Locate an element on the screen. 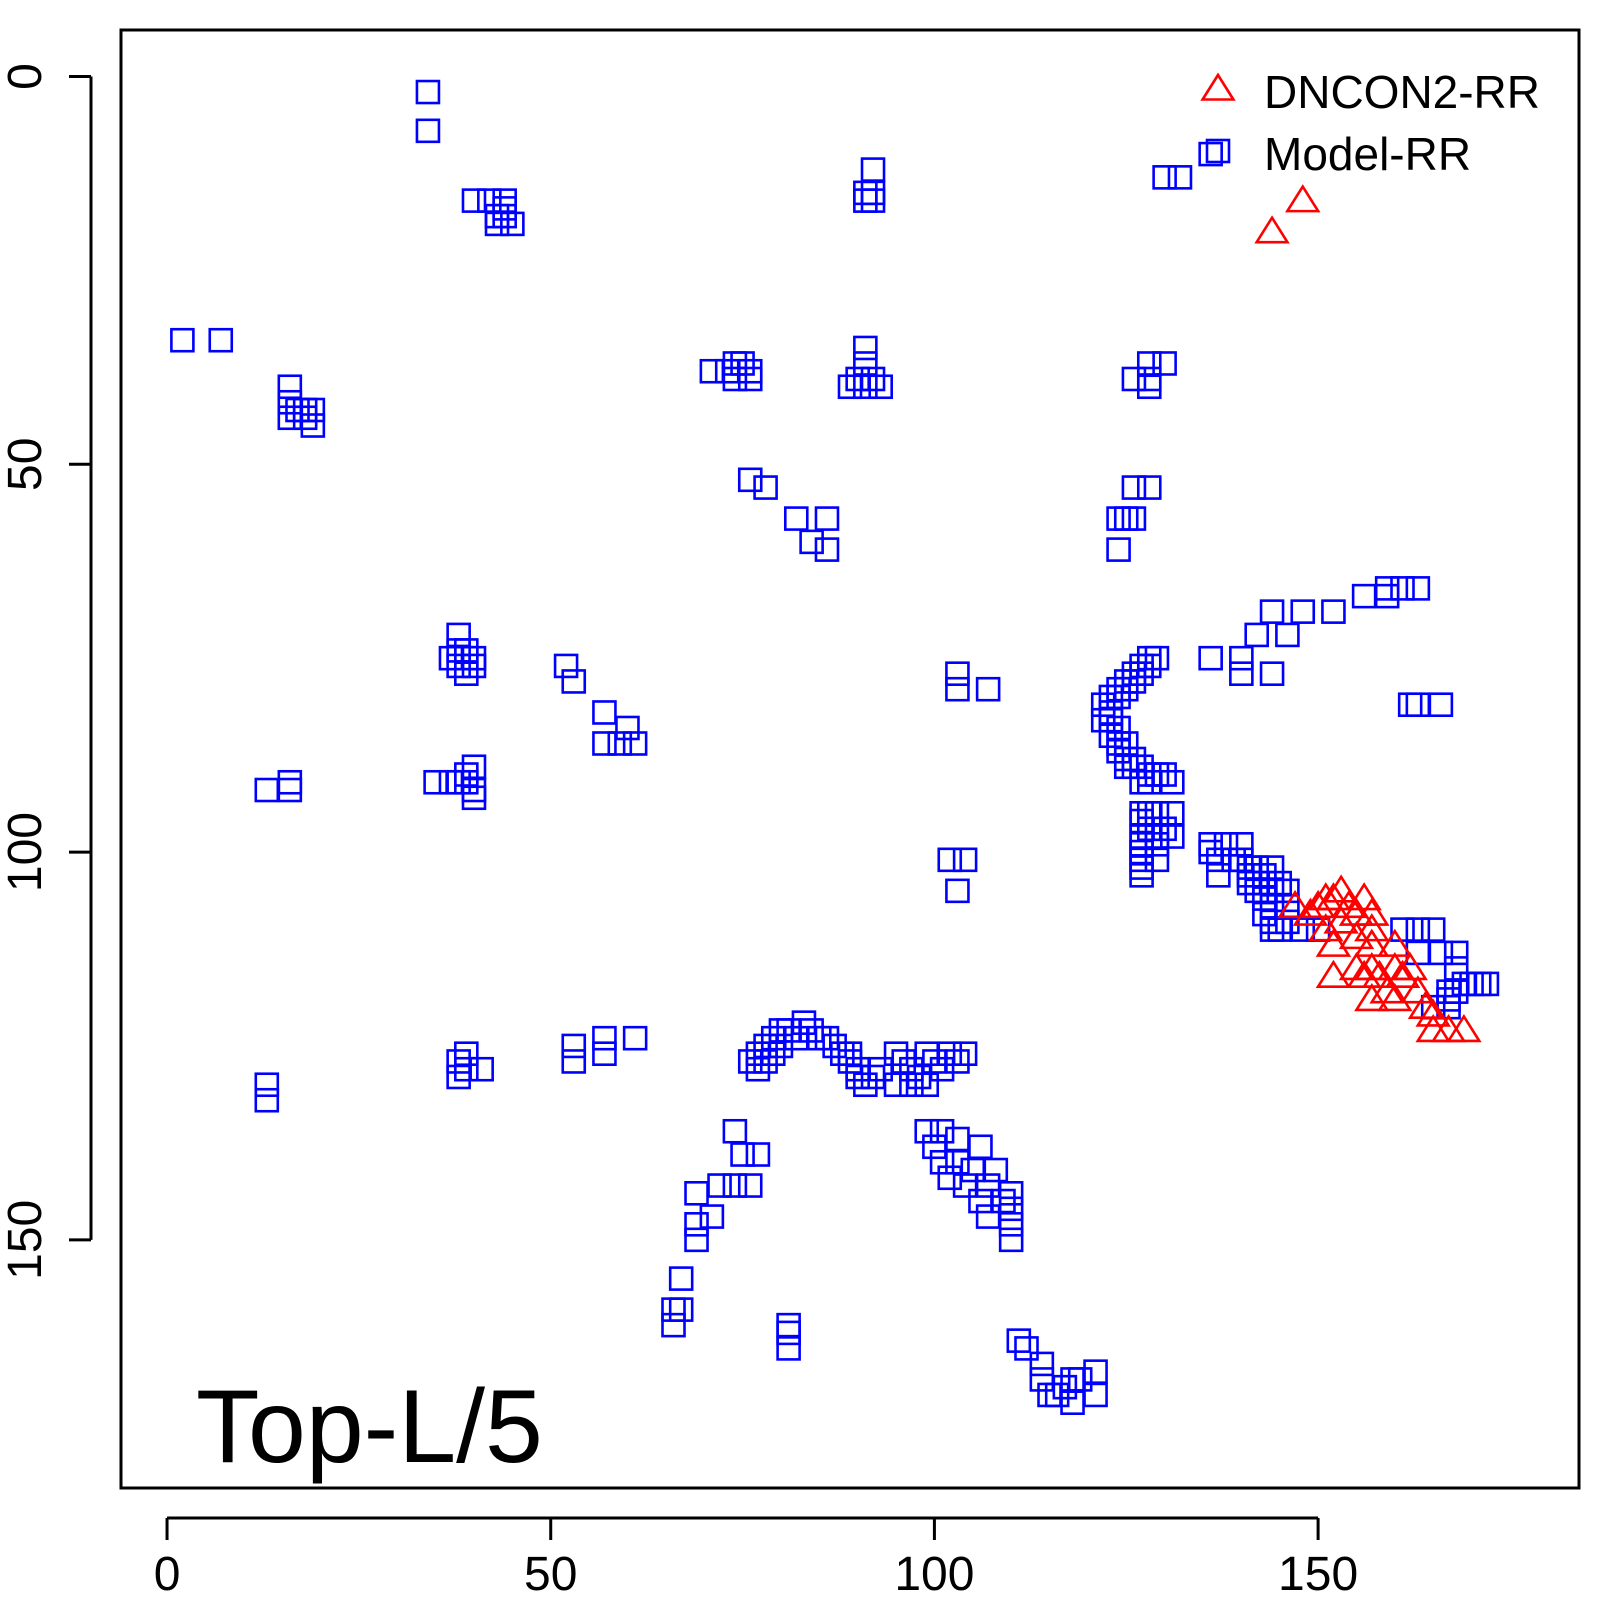 This screenshot has height=1600, width=1600. legend-label: Model-RR is located at coordinates (1367, 154).